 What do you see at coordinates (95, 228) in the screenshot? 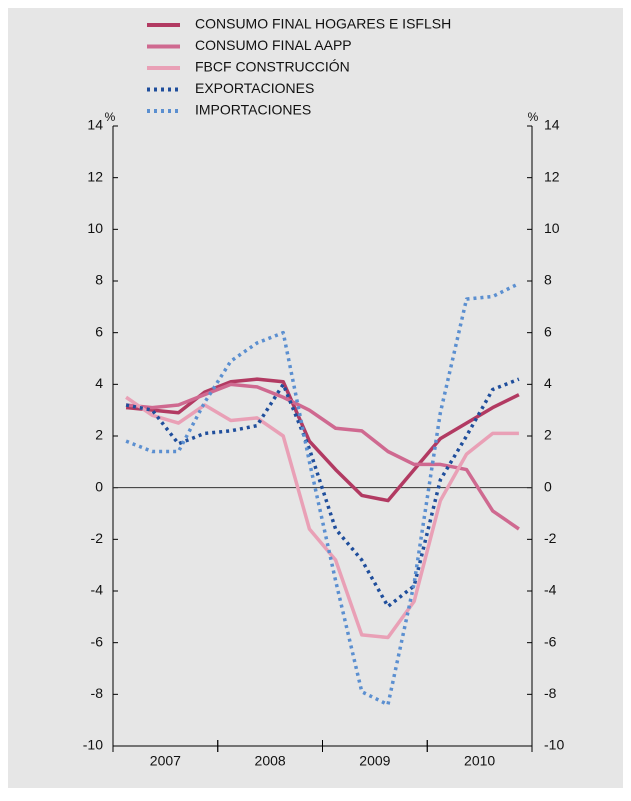
I see `y-tick-label: 10` at bounding box center [95, 228].